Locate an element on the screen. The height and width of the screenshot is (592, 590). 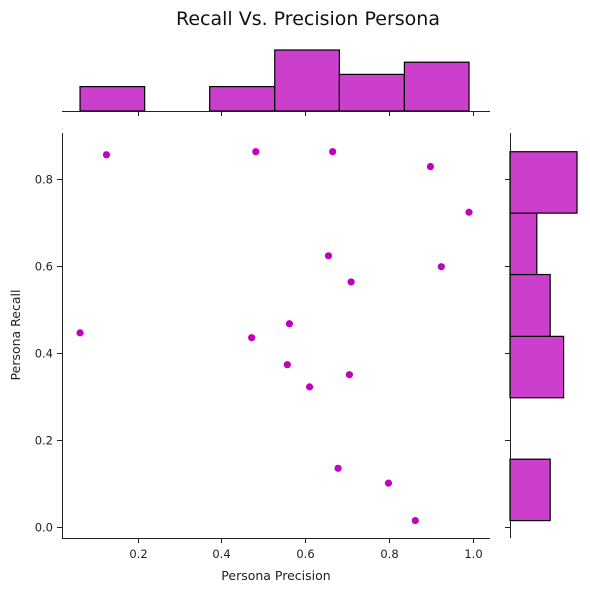
y-tick-label: 0.8 is located at coordinates (44, 180).